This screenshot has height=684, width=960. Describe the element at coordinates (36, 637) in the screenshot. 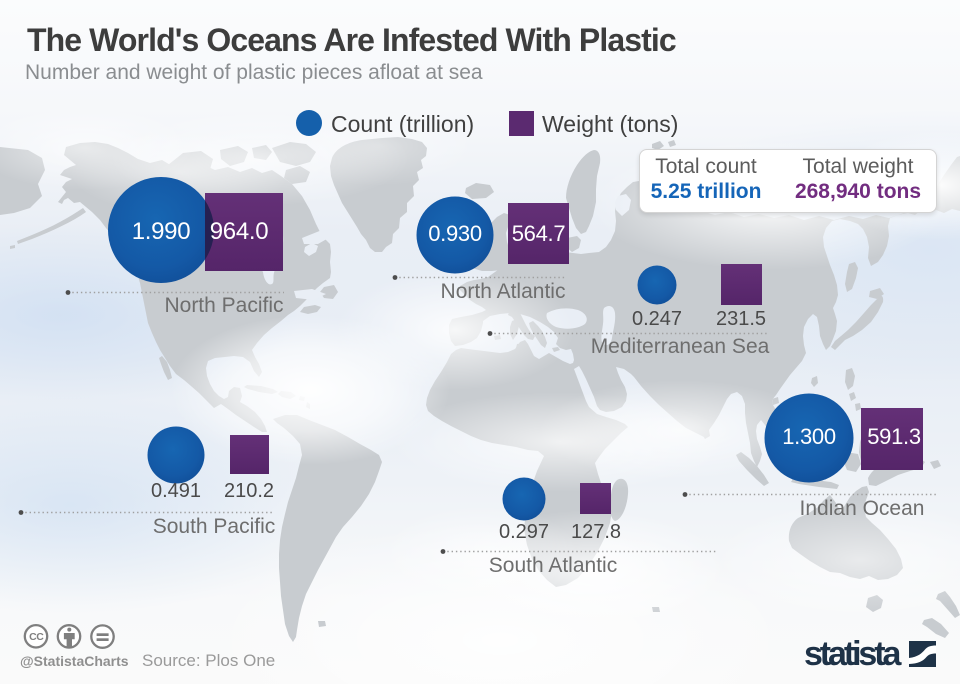

I see `svg-text: CC` at that location.